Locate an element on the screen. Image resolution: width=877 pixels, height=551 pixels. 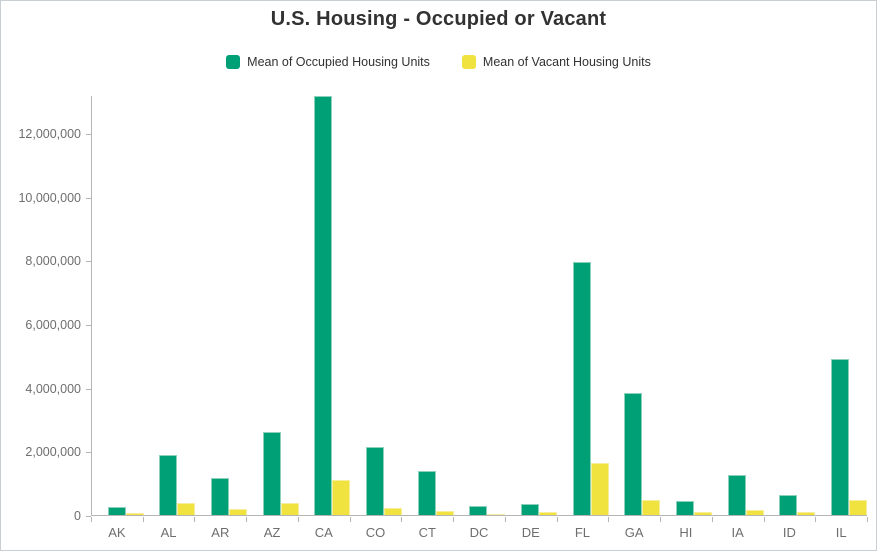
vacant-bar-id is located at coordinates (806, 513).